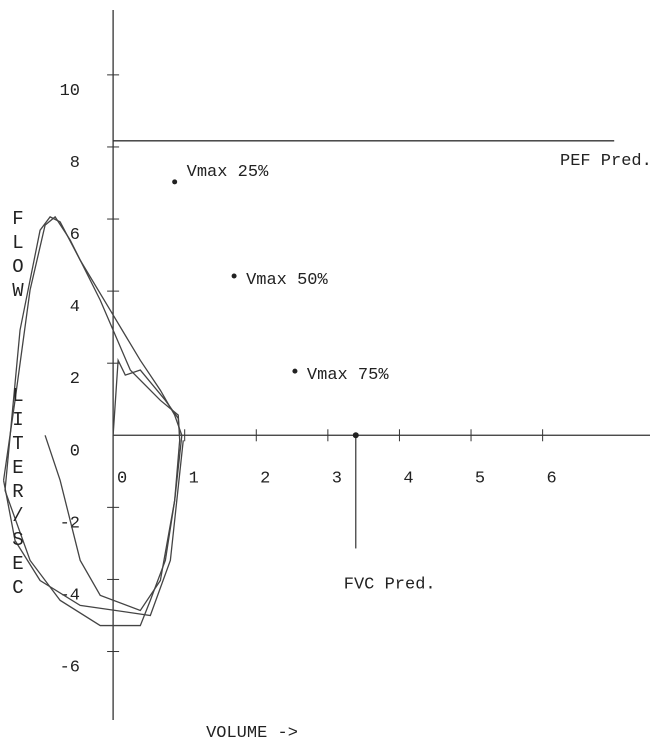 This screenshot has width=671, height=745. What do you see at coordinates (194, 478) in the screenshot?
I see `x-tick-label: 1` at bounding box center [194, 478].